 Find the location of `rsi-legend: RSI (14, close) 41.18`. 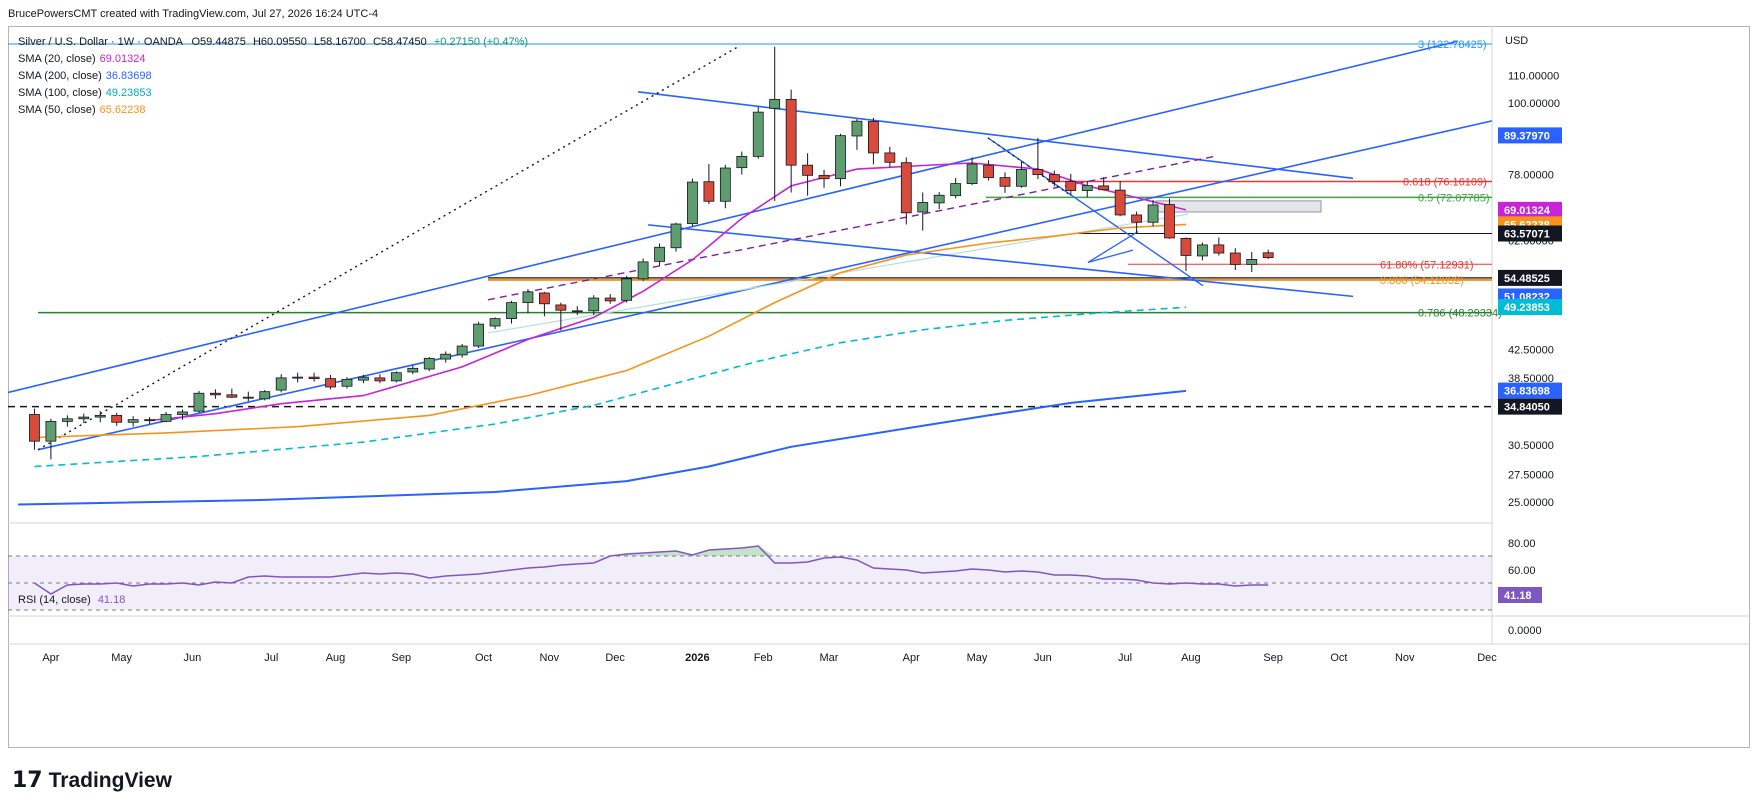

rsi-legend: RSI (14, close) 41.18 is located at coordinates (71, 600).